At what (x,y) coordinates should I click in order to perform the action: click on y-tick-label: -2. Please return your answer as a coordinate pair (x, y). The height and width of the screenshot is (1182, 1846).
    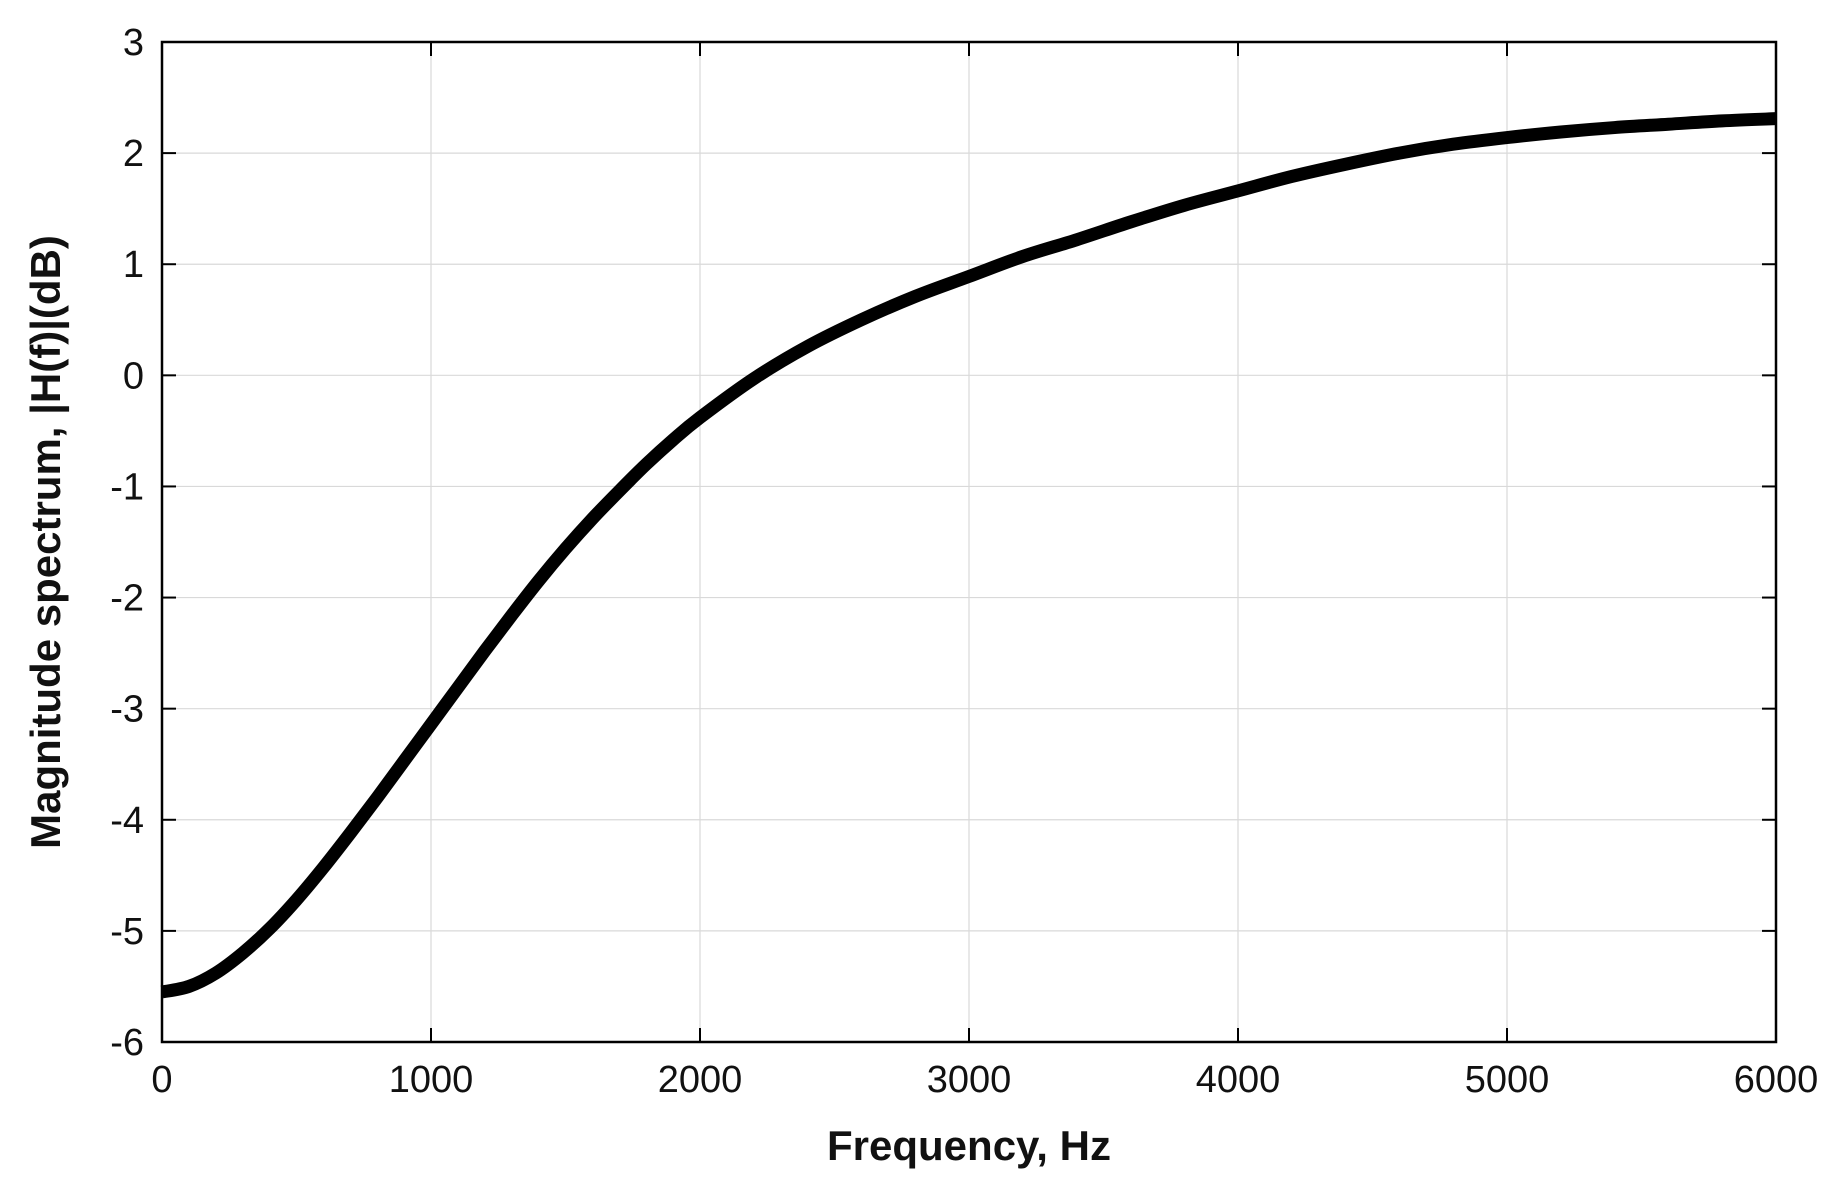
    Looking at the image, I should click on (127, 599).